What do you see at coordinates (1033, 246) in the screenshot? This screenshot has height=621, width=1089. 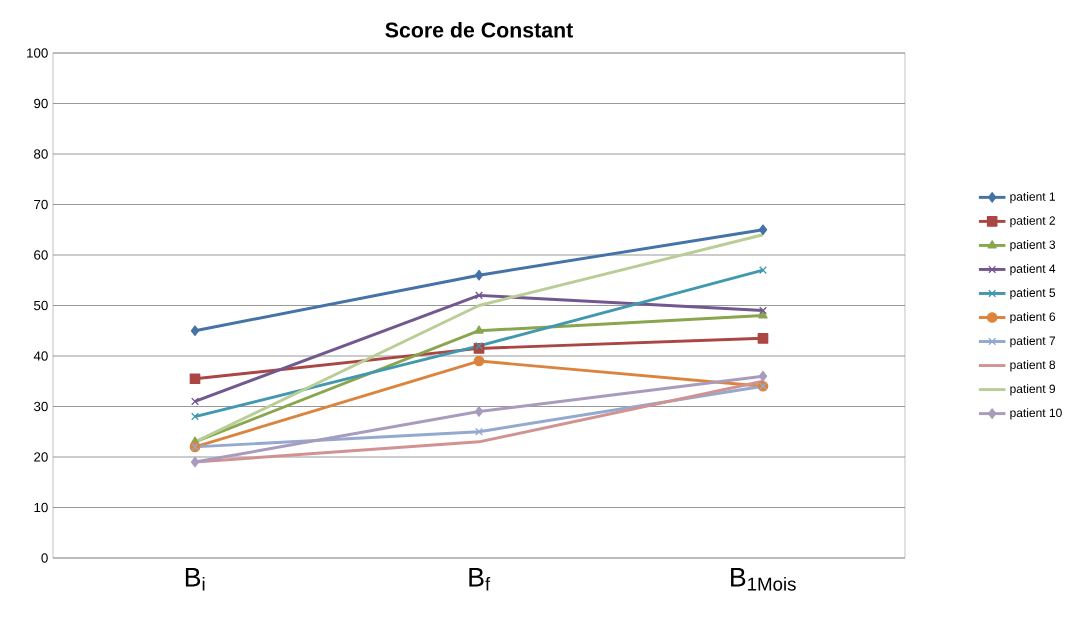 I see `legend-label: patient 3` at bounding box center [1033, 246].